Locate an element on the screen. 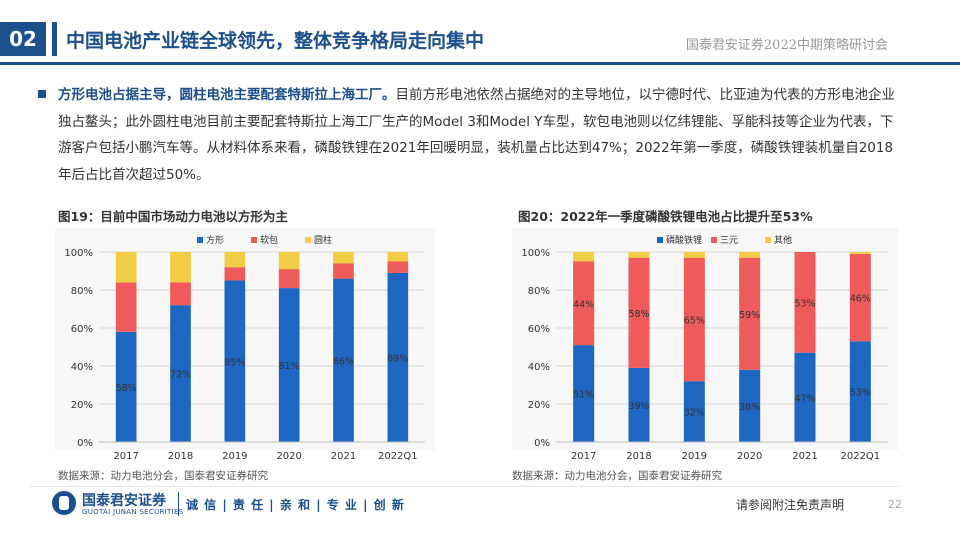  title-accent-bar is located at coordinates (54, 39).